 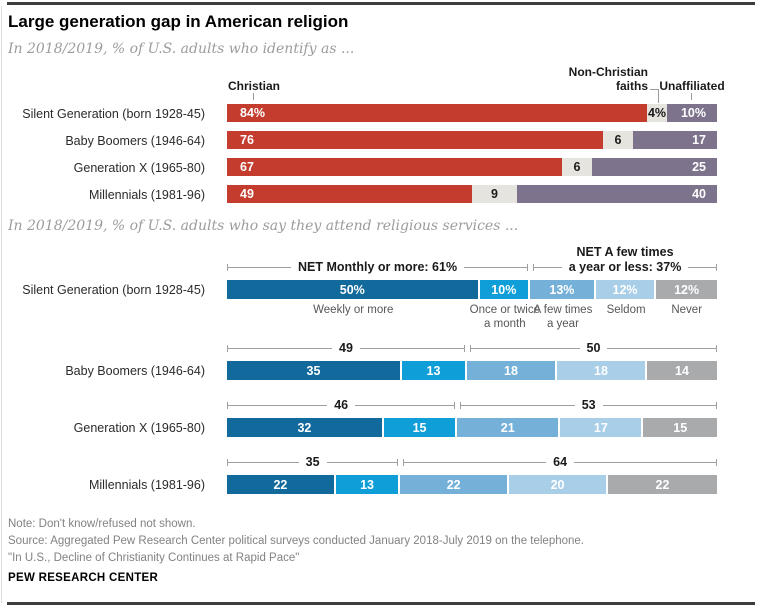 I want to click on bar-segment-unaffiliated: 10%, so click(x=692, y=113).